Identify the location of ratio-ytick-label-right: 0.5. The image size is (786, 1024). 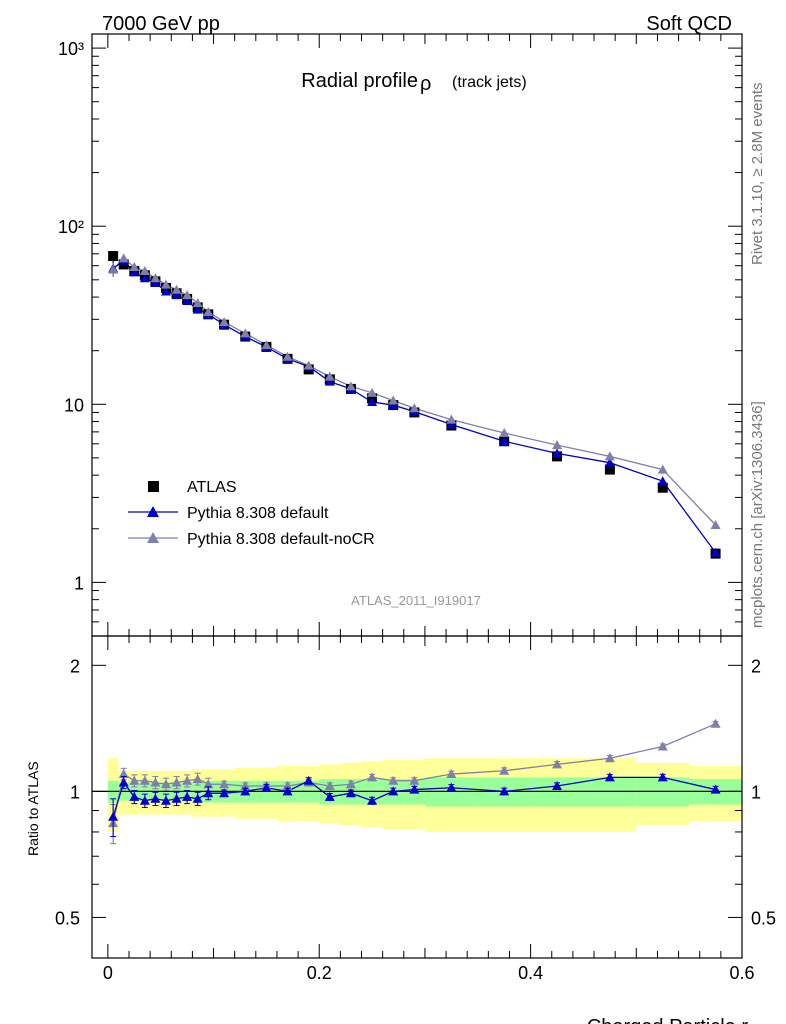
(763, 918).